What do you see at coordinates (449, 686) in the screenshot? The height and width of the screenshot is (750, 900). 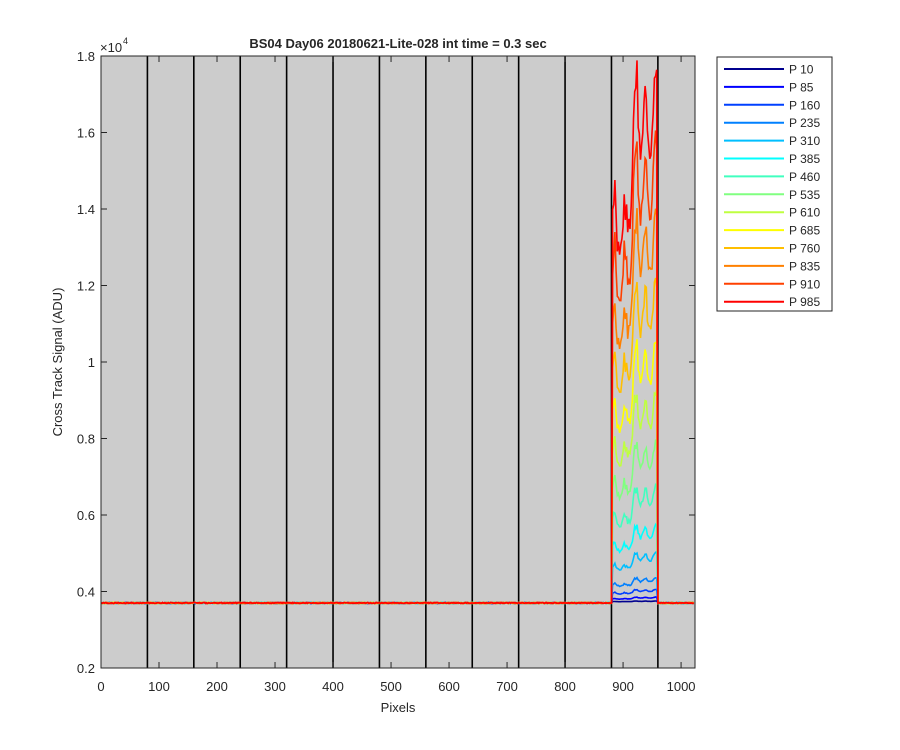 I see `x-tick-label: 600` at bounding box center [449, 686].